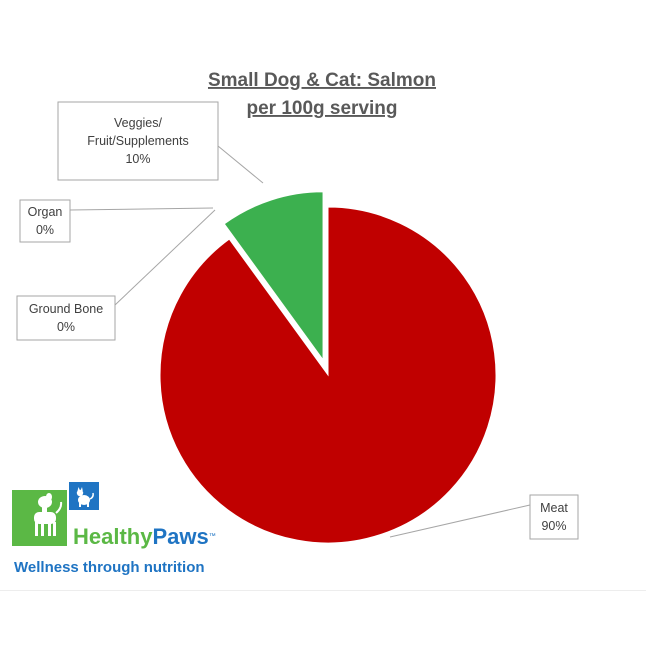 Image resolution: width=646 pixels, height=646 pixels. Describe the element at coordinates (48, 514) in the screenshot. I see `dog-icon` at that location.